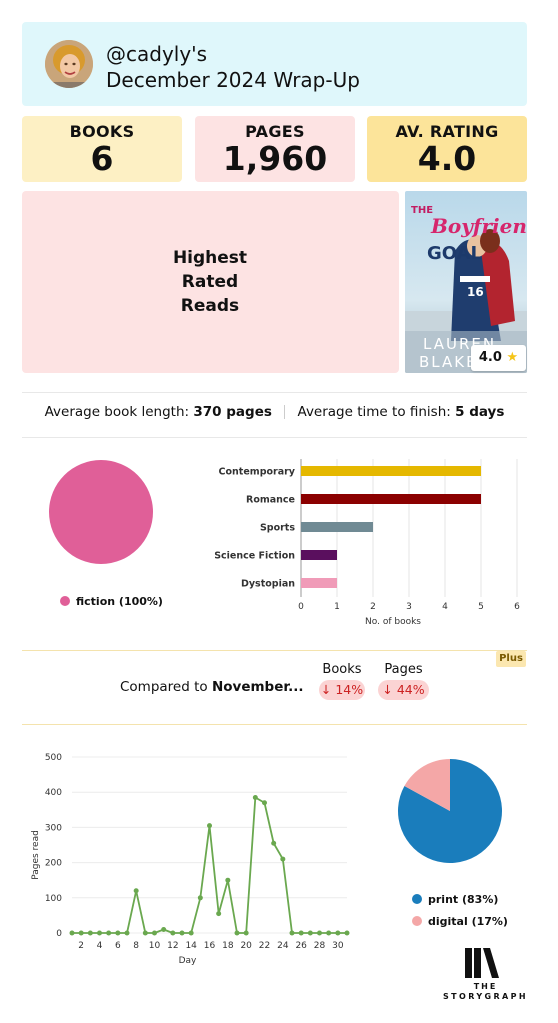 Image resolution: width=558 pixels, height=1023 pixels. What do you see at coordinates (342, 669) in the screenshot?
I see `books-change-header: Books` at bounding box center [342, 669].